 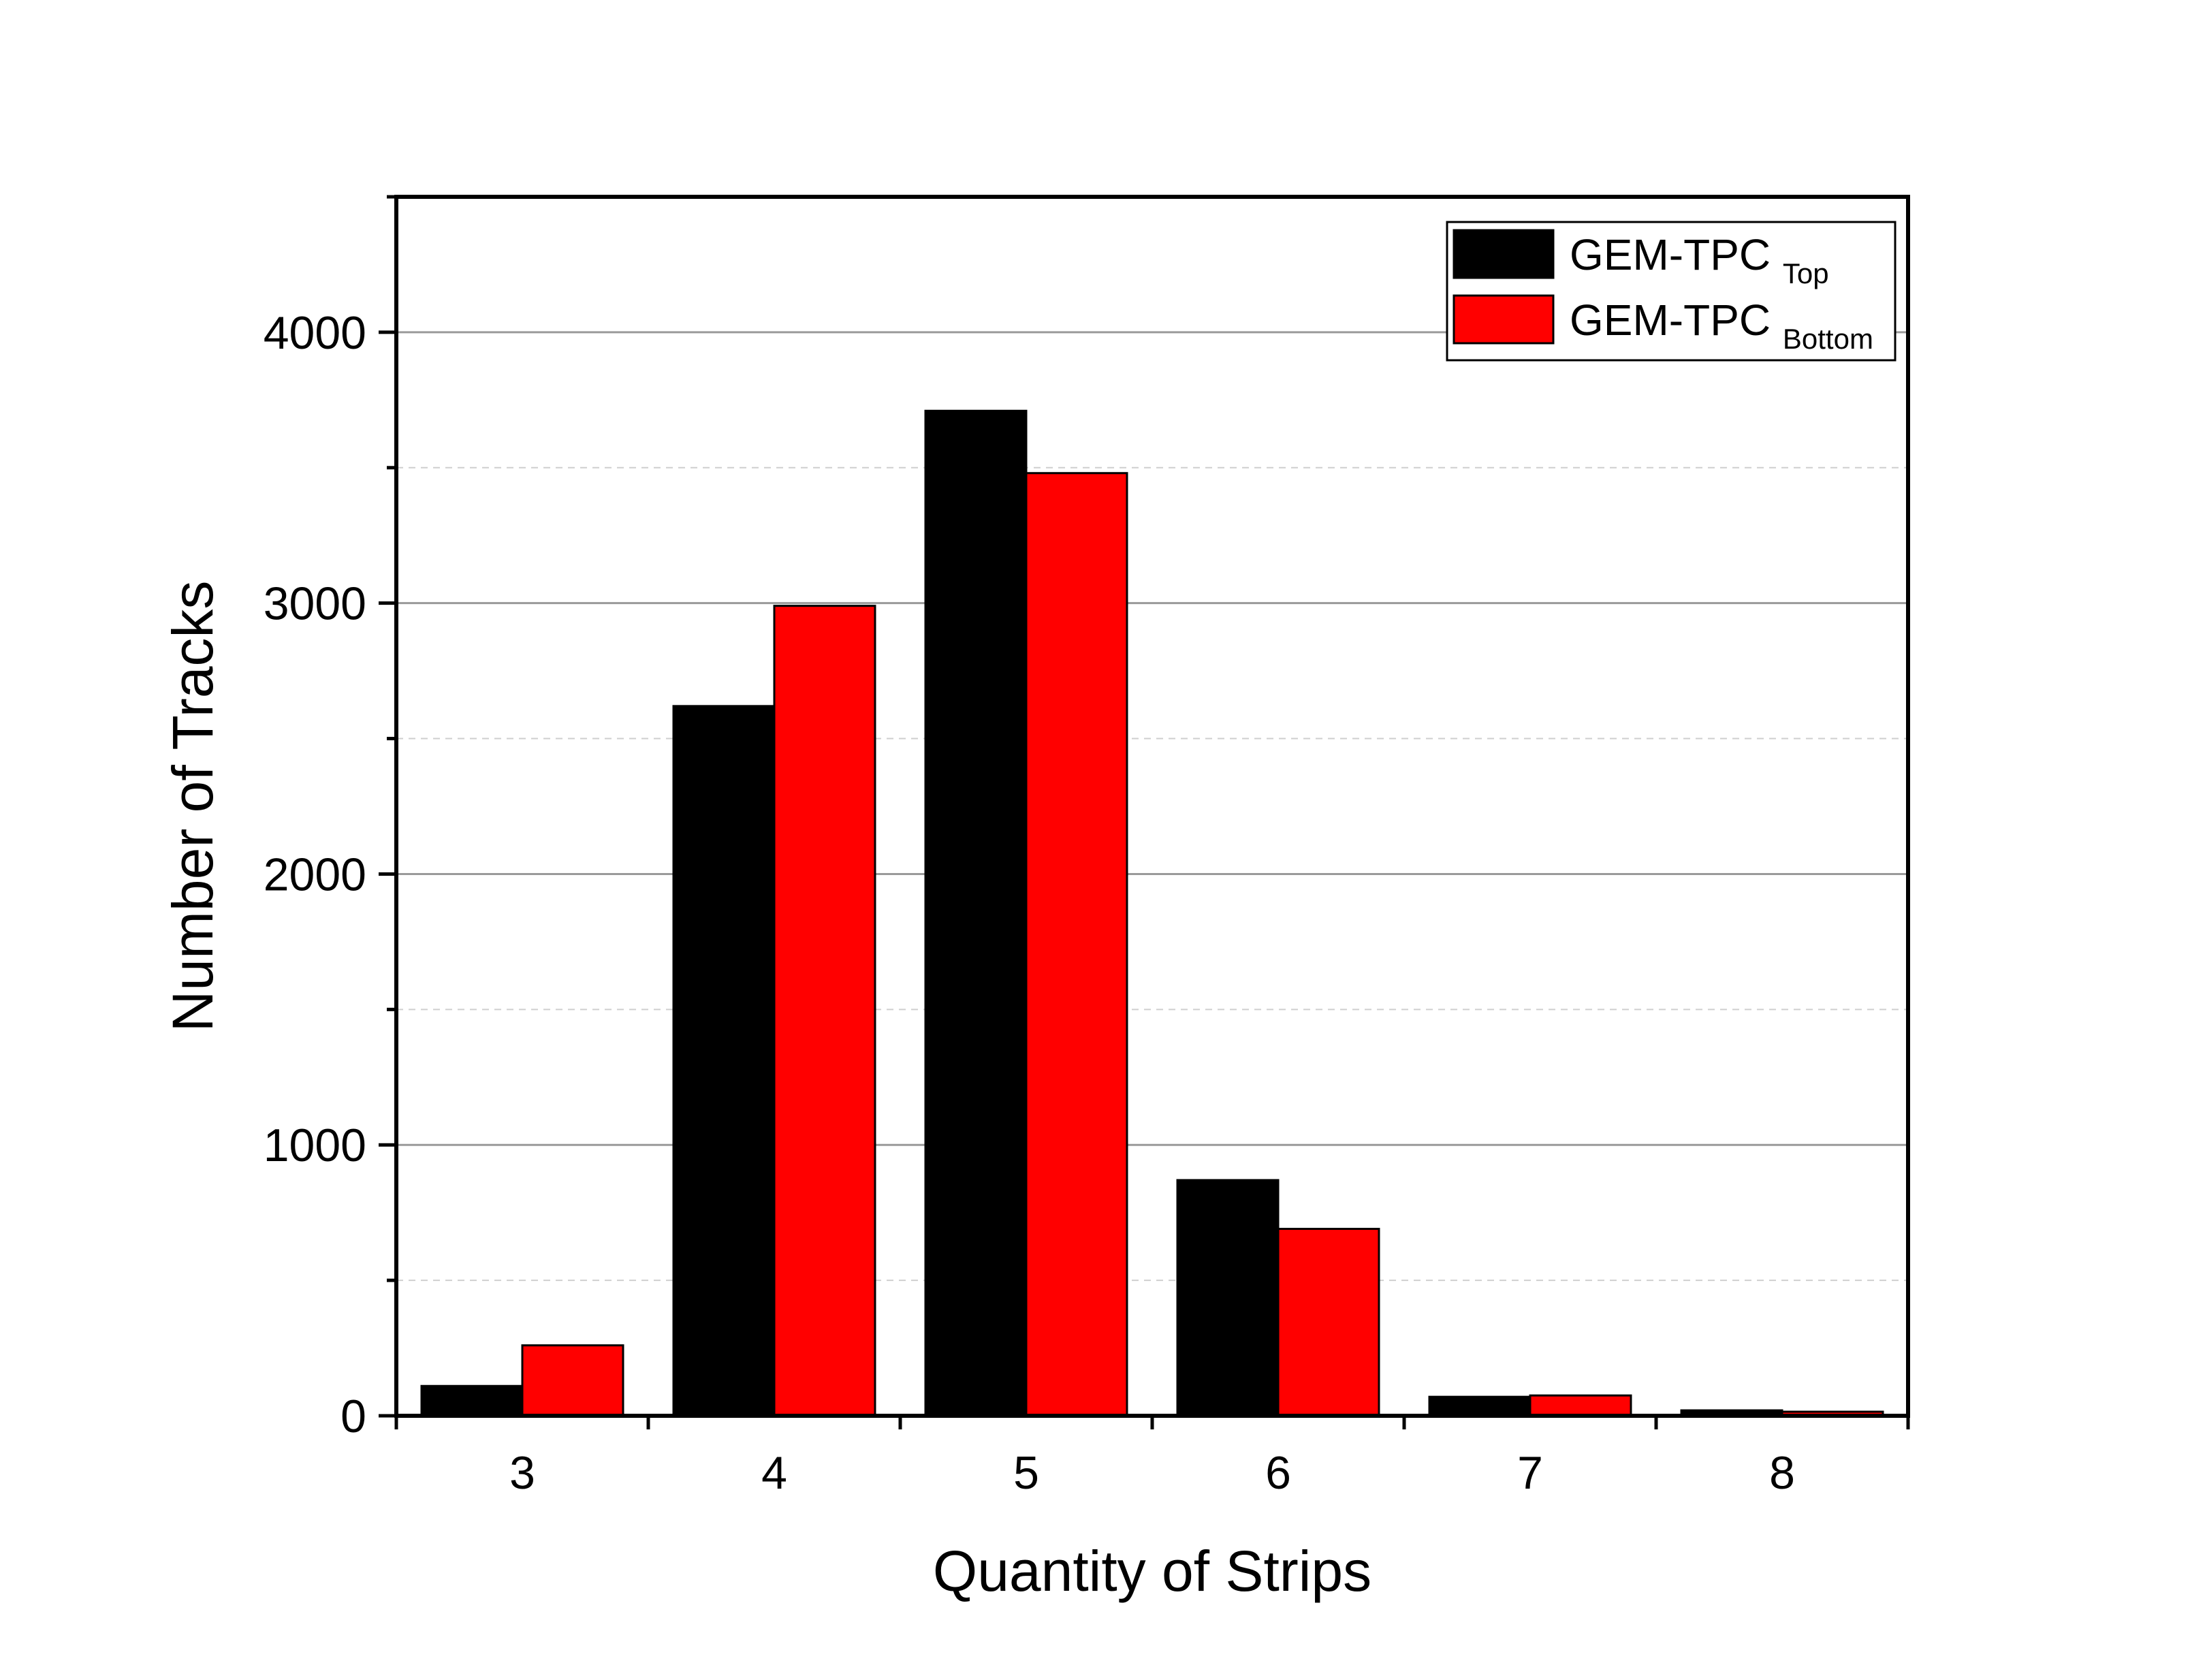 What do you see at coordinates (315, 604) in the screenshot?
I see `y-tick-label: 3000` at bounding box center [315, 604].